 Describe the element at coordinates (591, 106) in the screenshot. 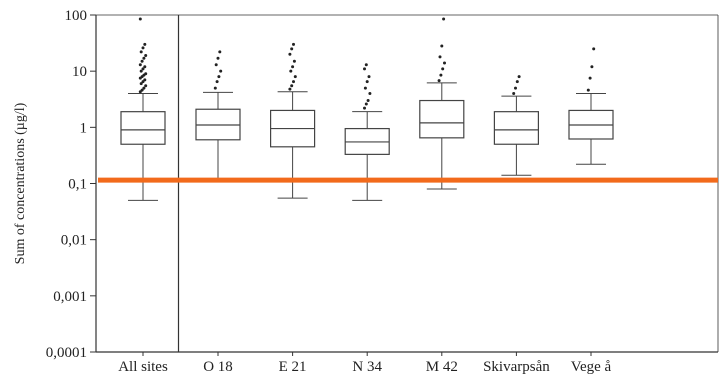

I see `box-vege-` at that location.